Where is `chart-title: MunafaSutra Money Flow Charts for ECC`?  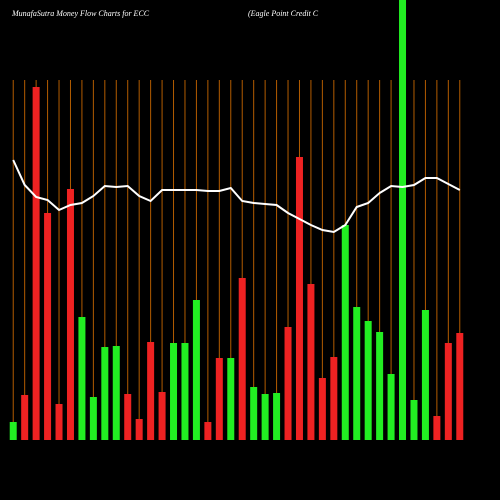
chart-title: MunafaSutra Money Flow Charts for ECC is located at coordinates (80, 13).